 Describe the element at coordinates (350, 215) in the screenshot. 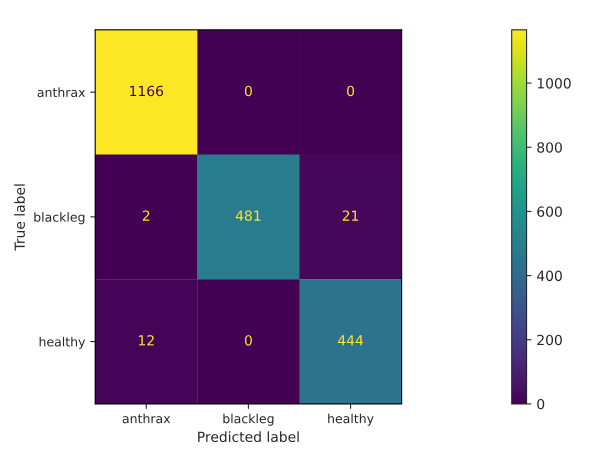

I see `data-label: 21` at that location.